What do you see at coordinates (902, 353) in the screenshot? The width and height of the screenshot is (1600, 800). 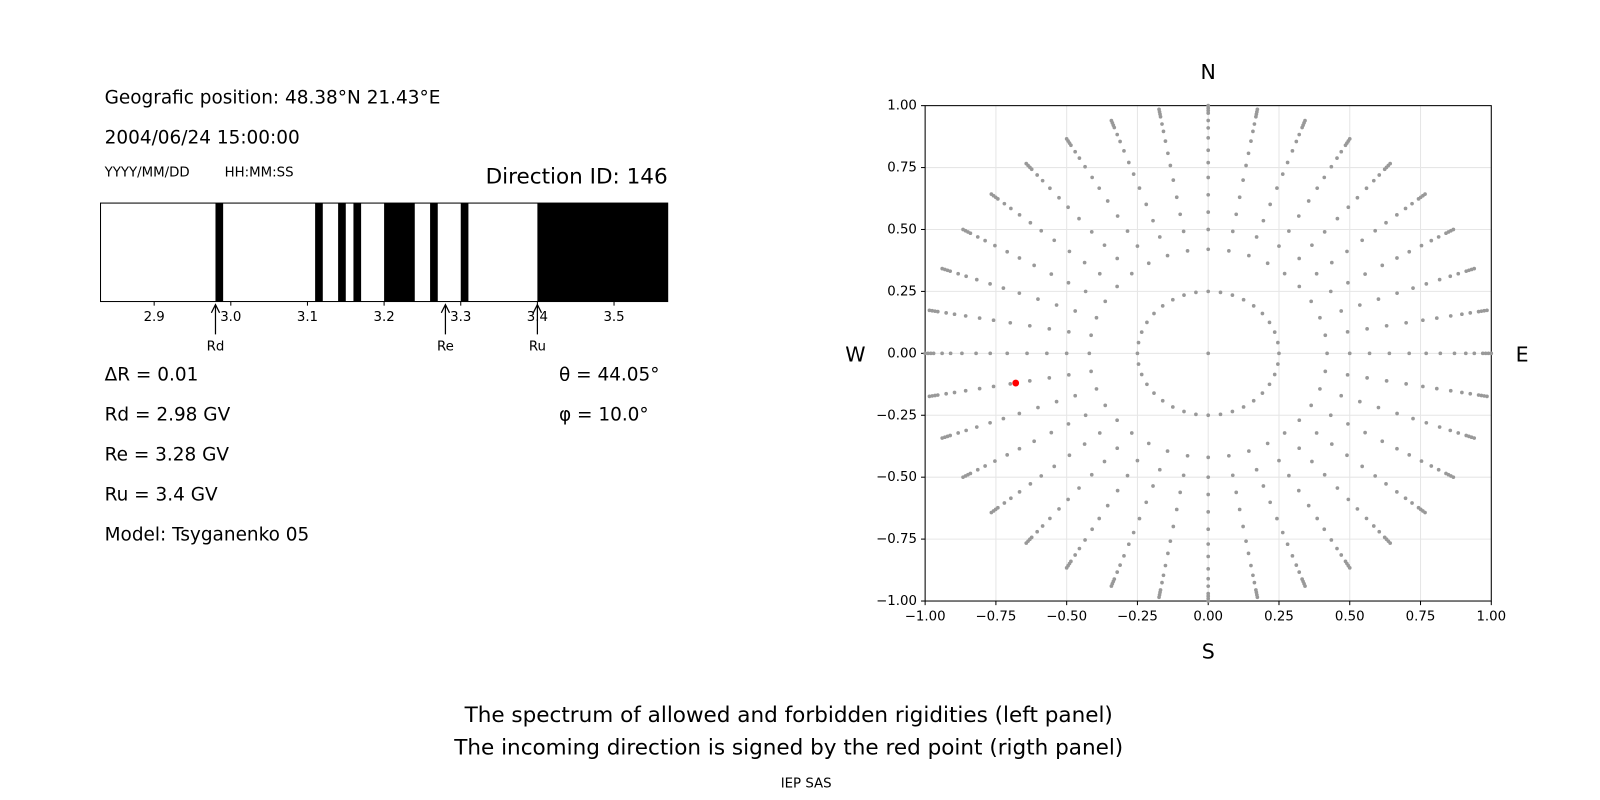 I see `y-tick-label: 0.00` at bounding box center [902, 353].